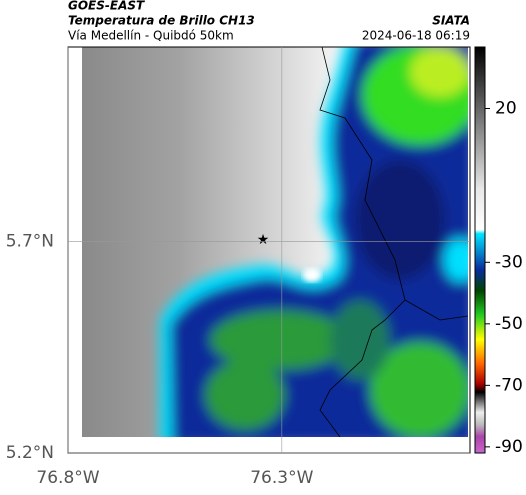 This screenshot has height=495, width=526. What do you see at coordinates (281, 478) in the screenshot?
I see `x-tick-label: 76.3°W` at bounding box center [281, 478].